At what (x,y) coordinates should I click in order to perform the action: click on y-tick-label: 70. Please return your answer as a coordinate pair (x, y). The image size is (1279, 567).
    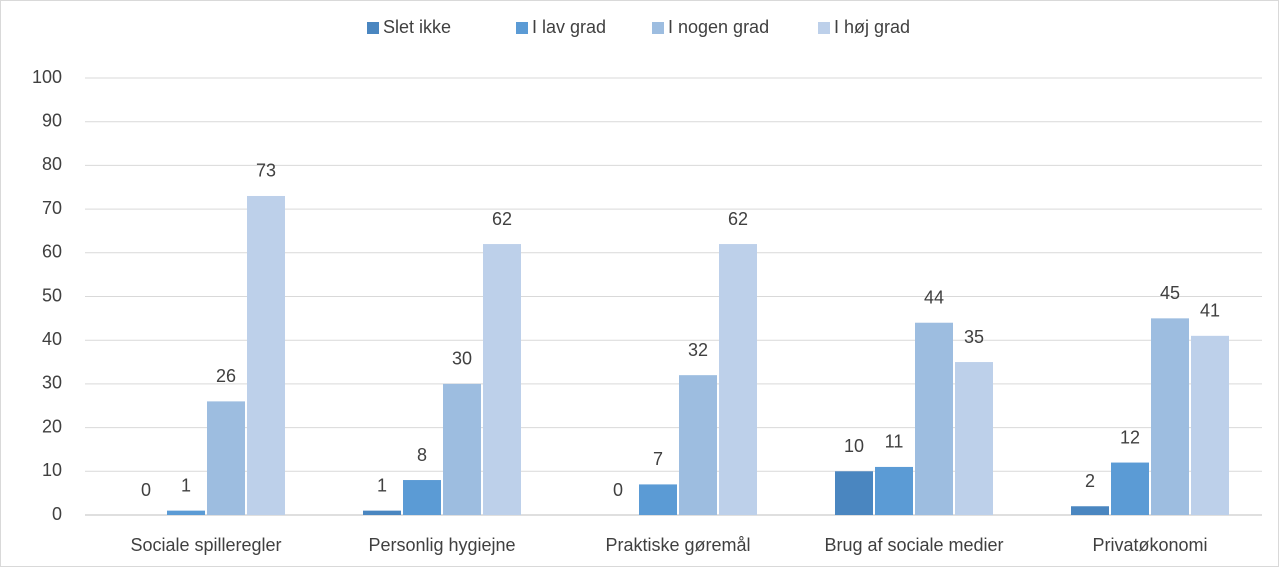
    Looking at the image, I should click on (52, 208).